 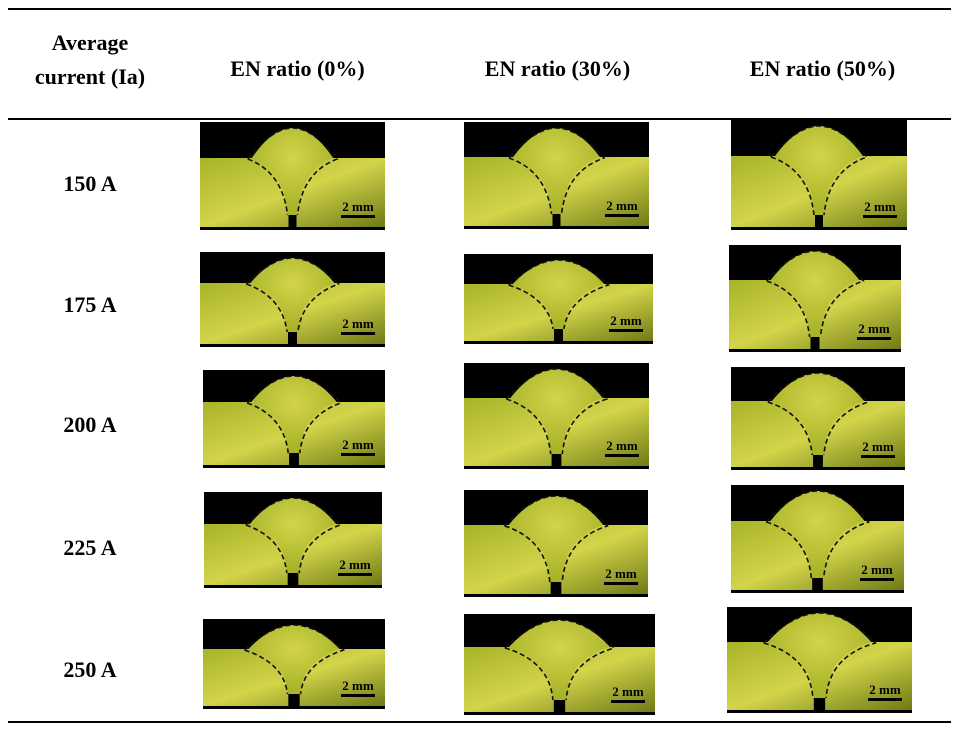 I want to click on weld-micrograph-r1-c1: 2 mm, so click(x=558, y=299).